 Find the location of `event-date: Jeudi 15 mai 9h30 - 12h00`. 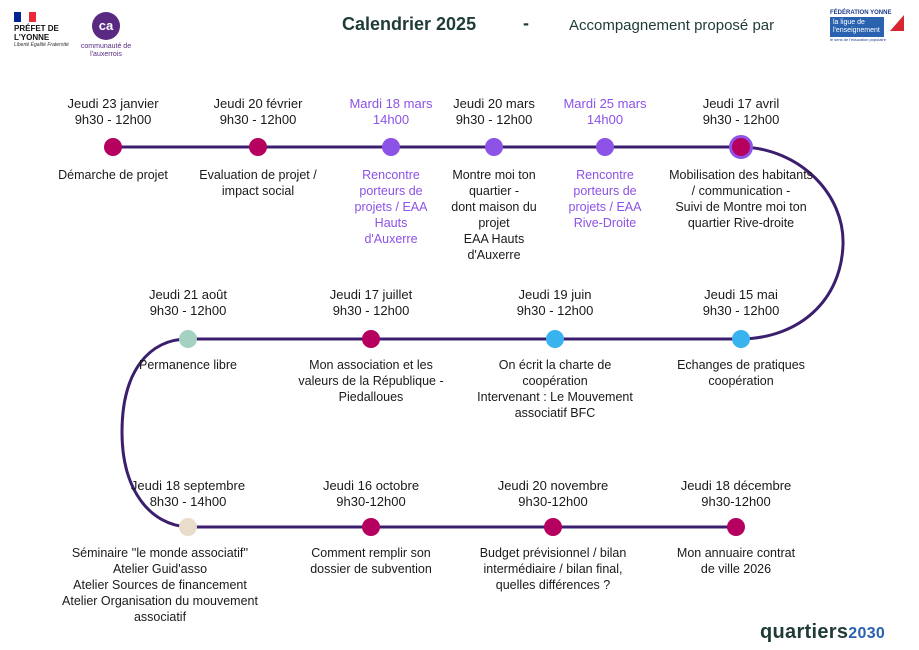

event-date: Jeudi 15 mai 9h30 - 12h00 is located at coordinates (741, 303).